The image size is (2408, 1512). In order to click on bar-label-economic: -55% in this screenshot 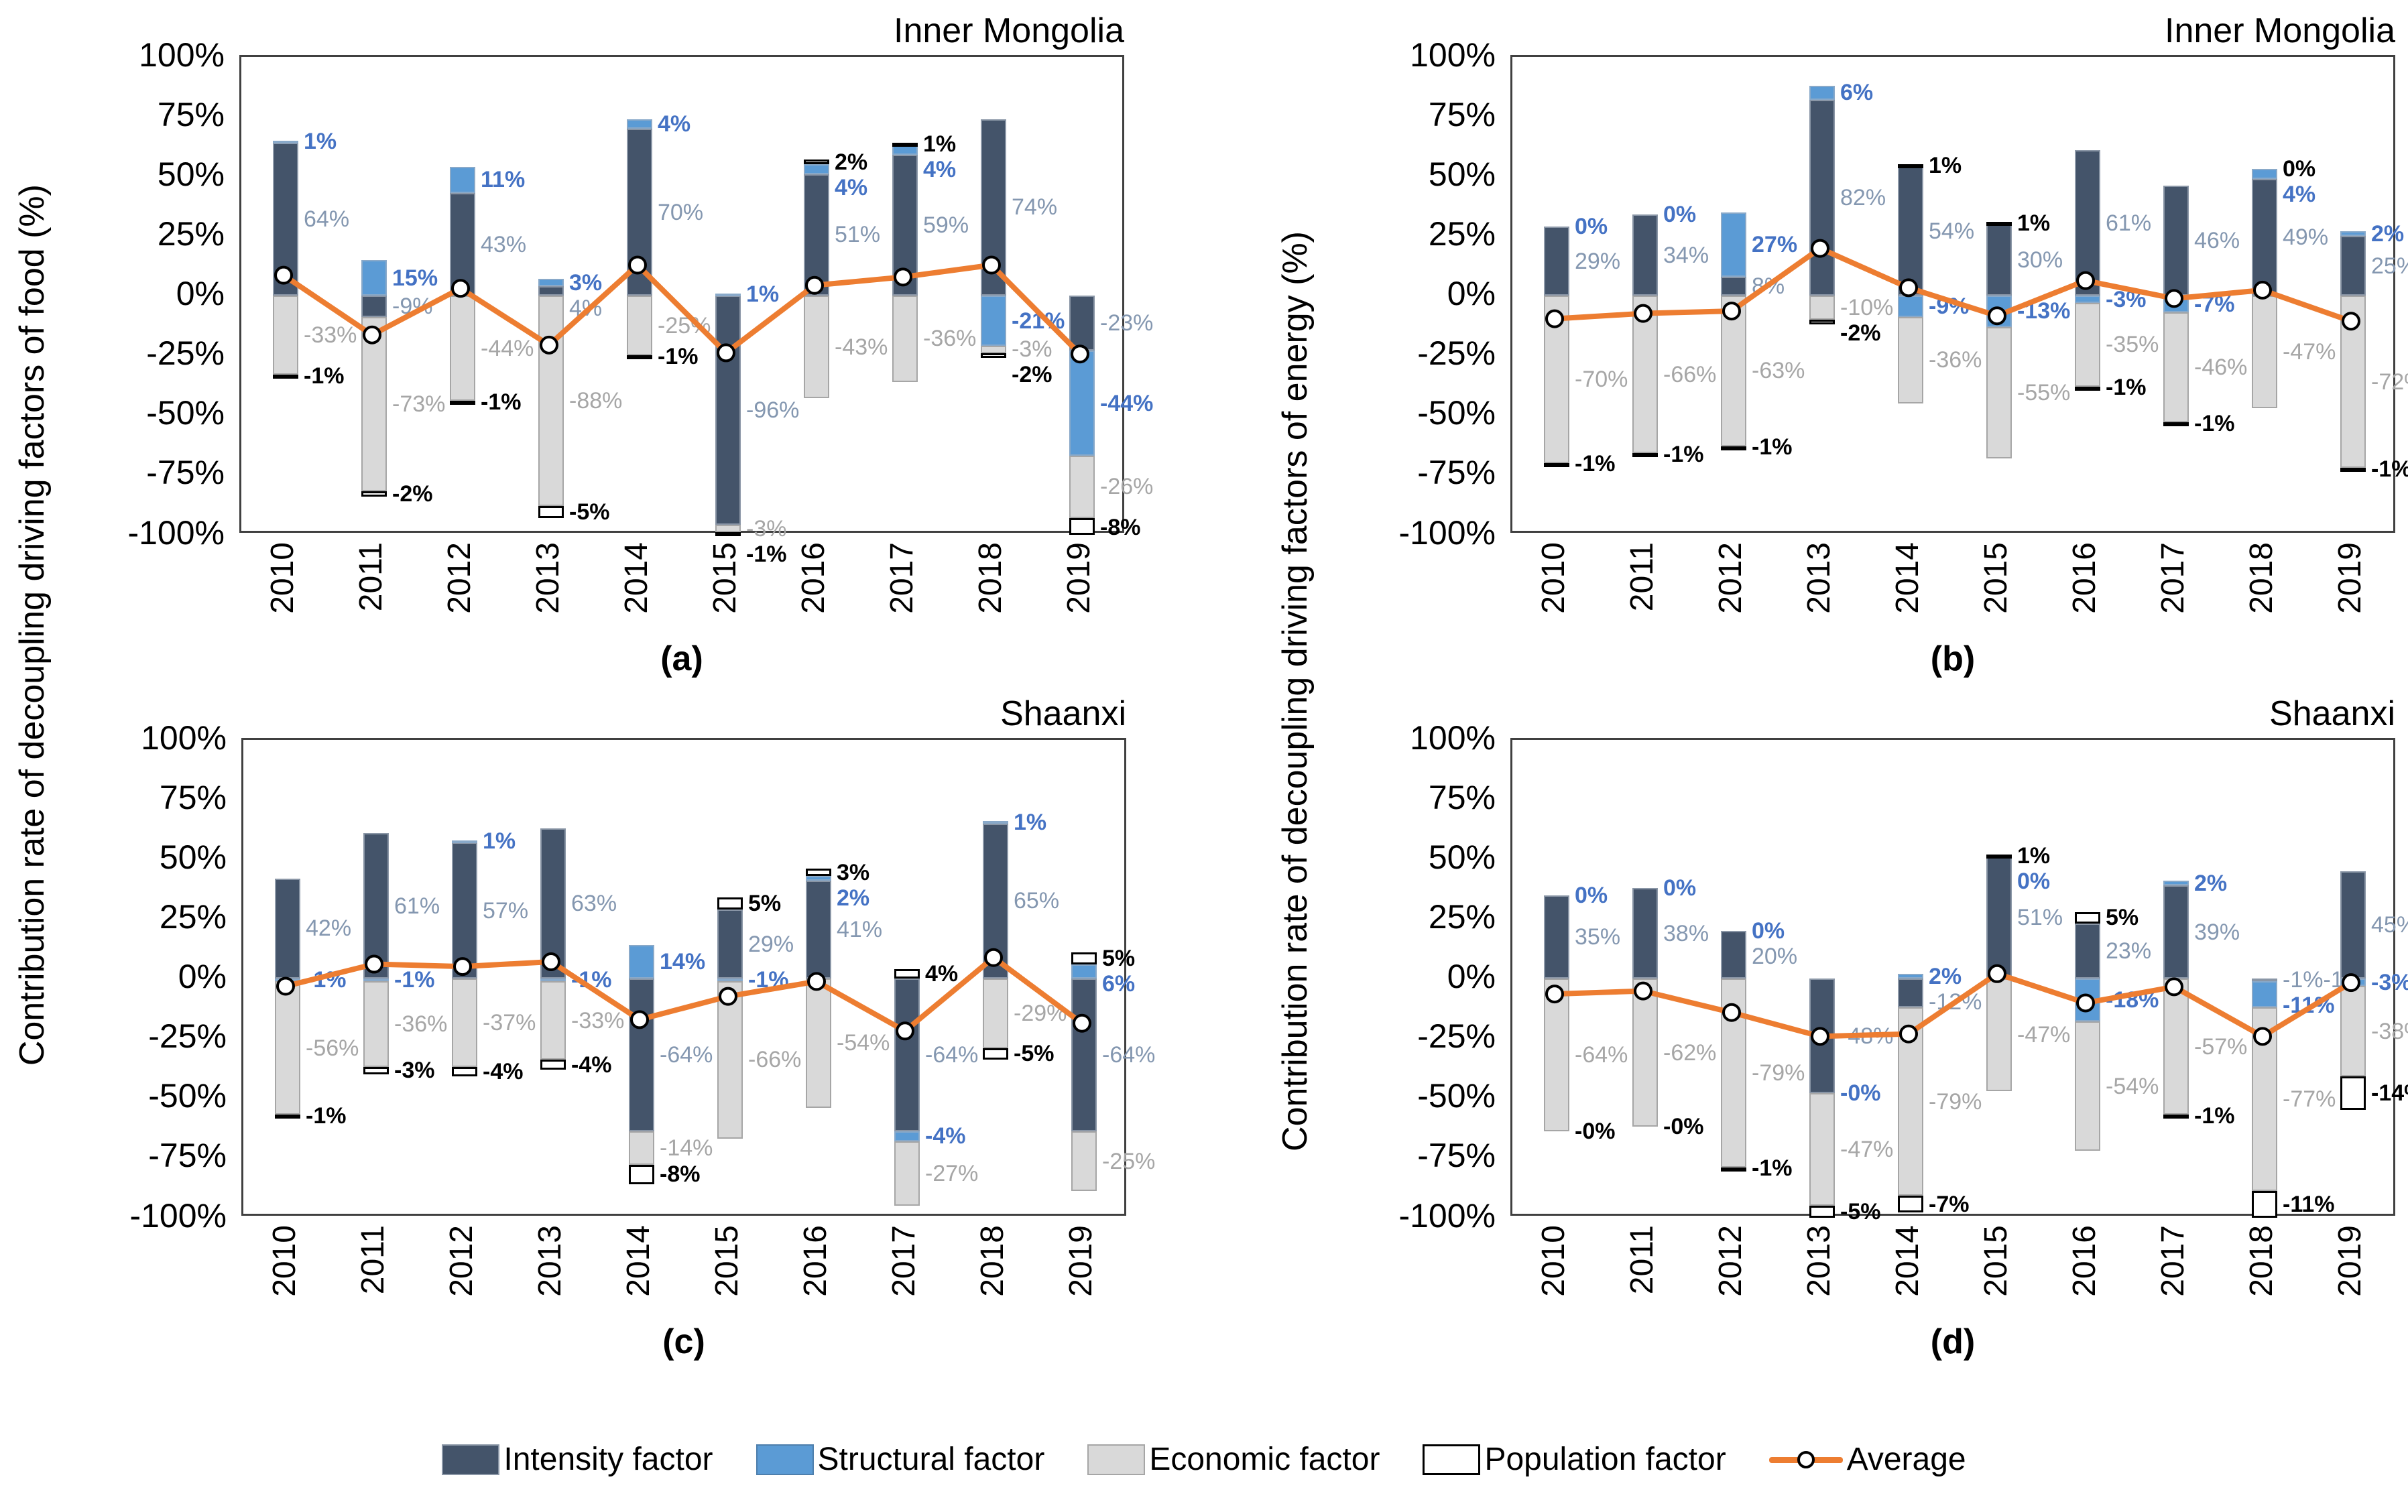, I will do `click(2044, 392)`.